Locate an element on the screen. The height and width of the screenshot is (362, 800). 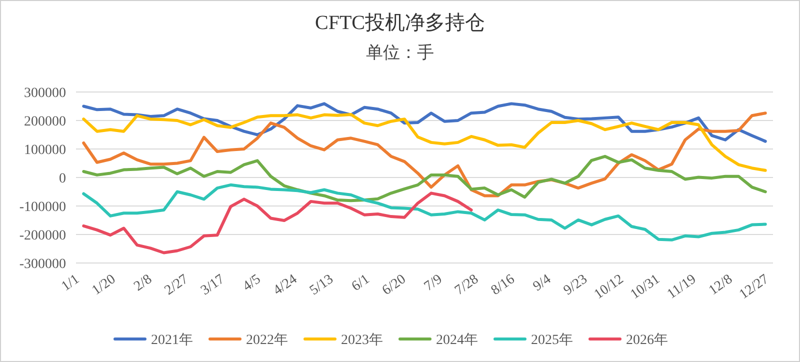
x-tick-label: 9/23 is located at coordinates (575, 285).